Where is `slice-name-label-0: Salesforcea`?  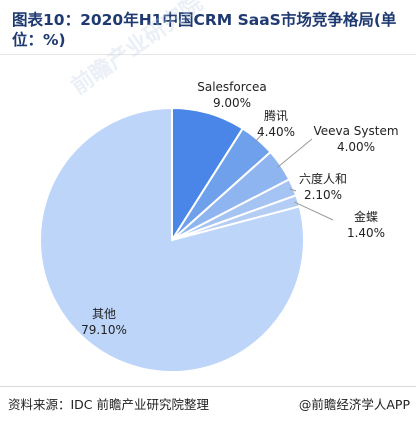
slice-name-label-0: Salesforcea is located at coordinates (232, 87).